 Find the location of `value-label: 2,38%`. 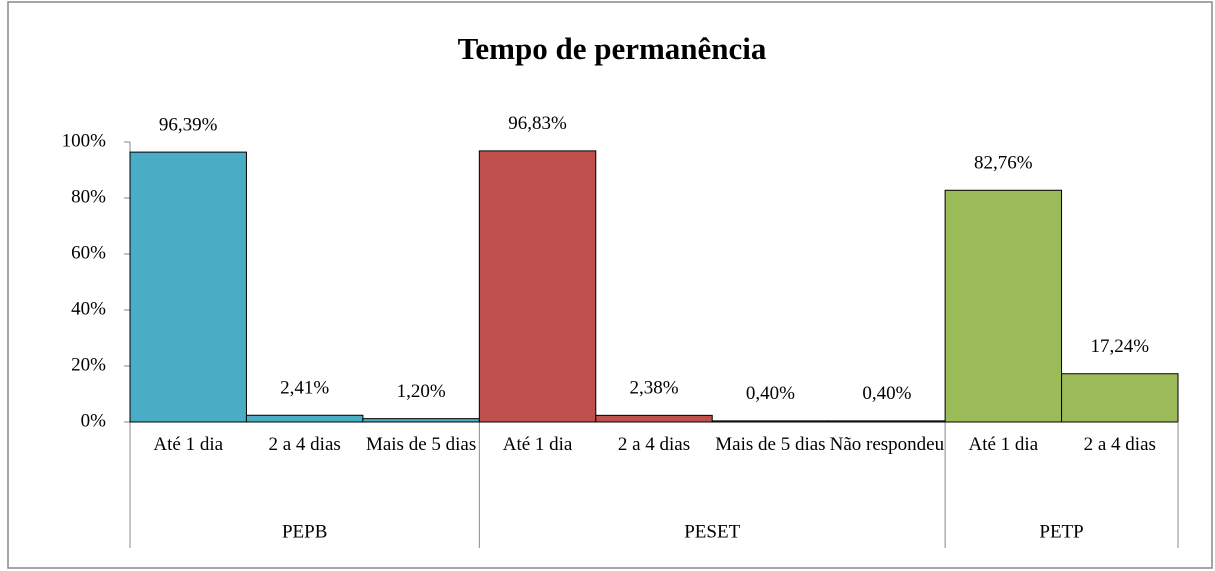

value-label: 2,38% is located at coordinates (653, 388).